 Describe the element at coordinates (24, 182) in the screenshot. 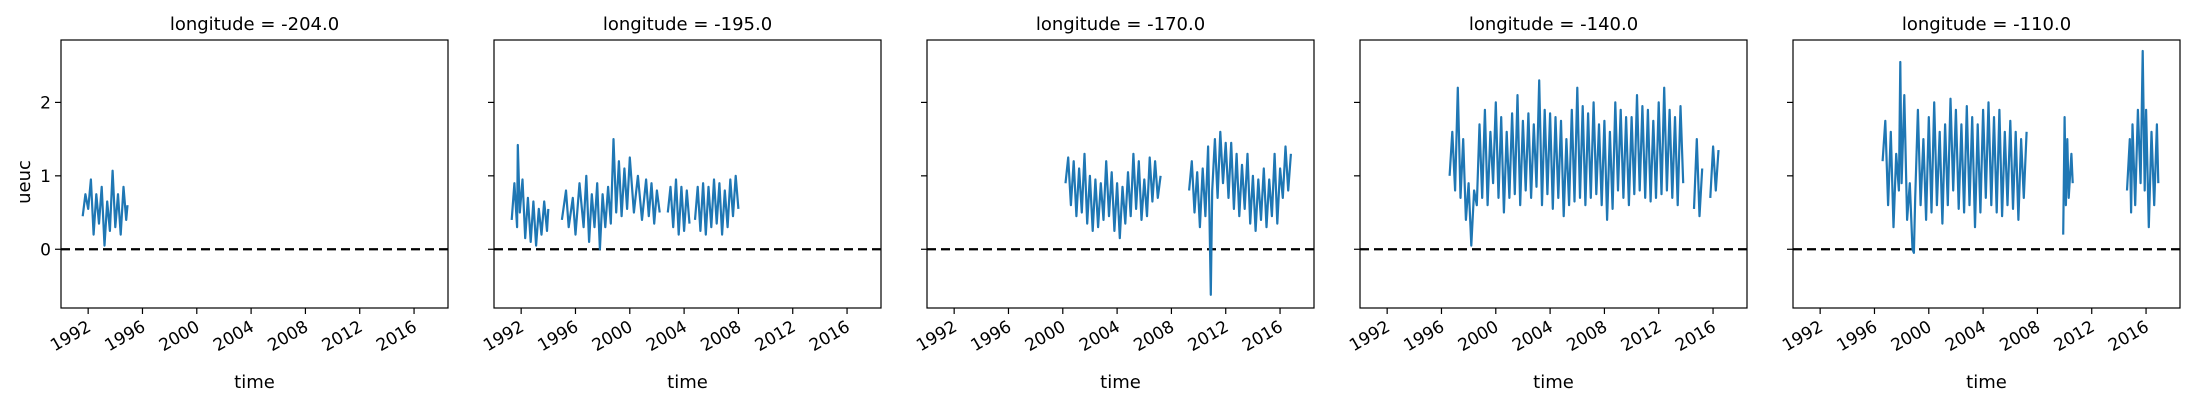

I see `y-axis-label: ueuc` at that location.